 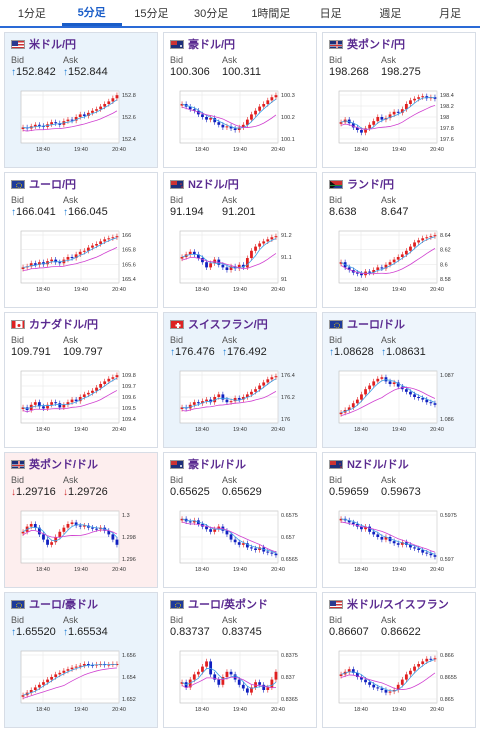 I want to click on pair-title: ユーロ/ドル, so click(x=376, y=325).